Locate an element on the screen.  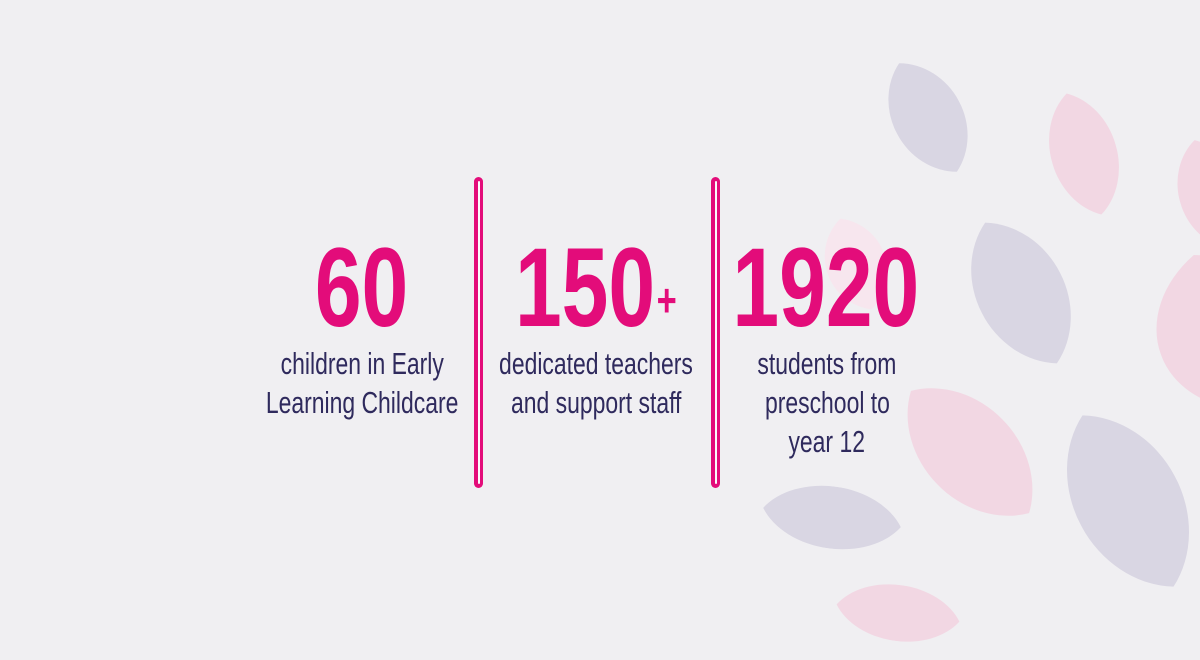
stat-label-line: students from is located at coordinates (827, 363).